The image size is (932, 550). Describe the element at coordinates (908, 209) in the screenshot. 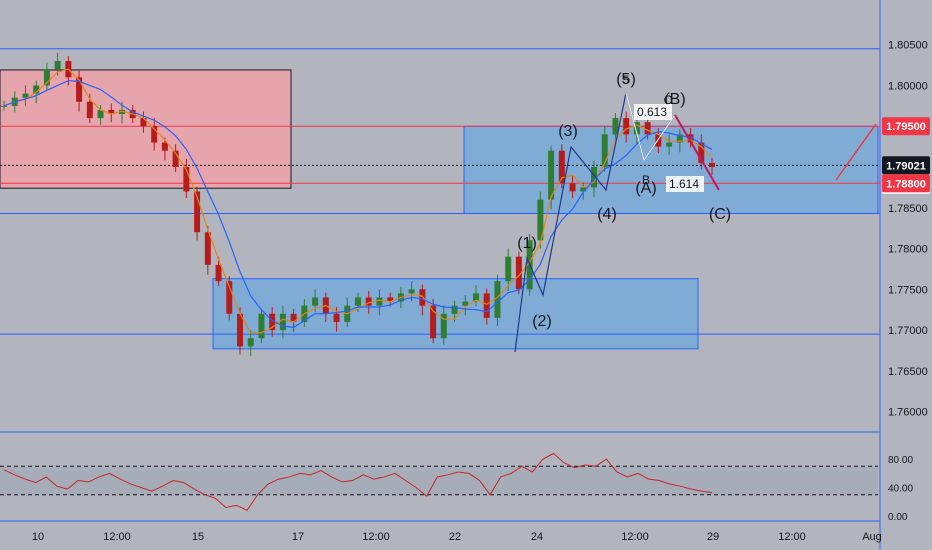

I see `price-tick-label: 1.78500` at that location.